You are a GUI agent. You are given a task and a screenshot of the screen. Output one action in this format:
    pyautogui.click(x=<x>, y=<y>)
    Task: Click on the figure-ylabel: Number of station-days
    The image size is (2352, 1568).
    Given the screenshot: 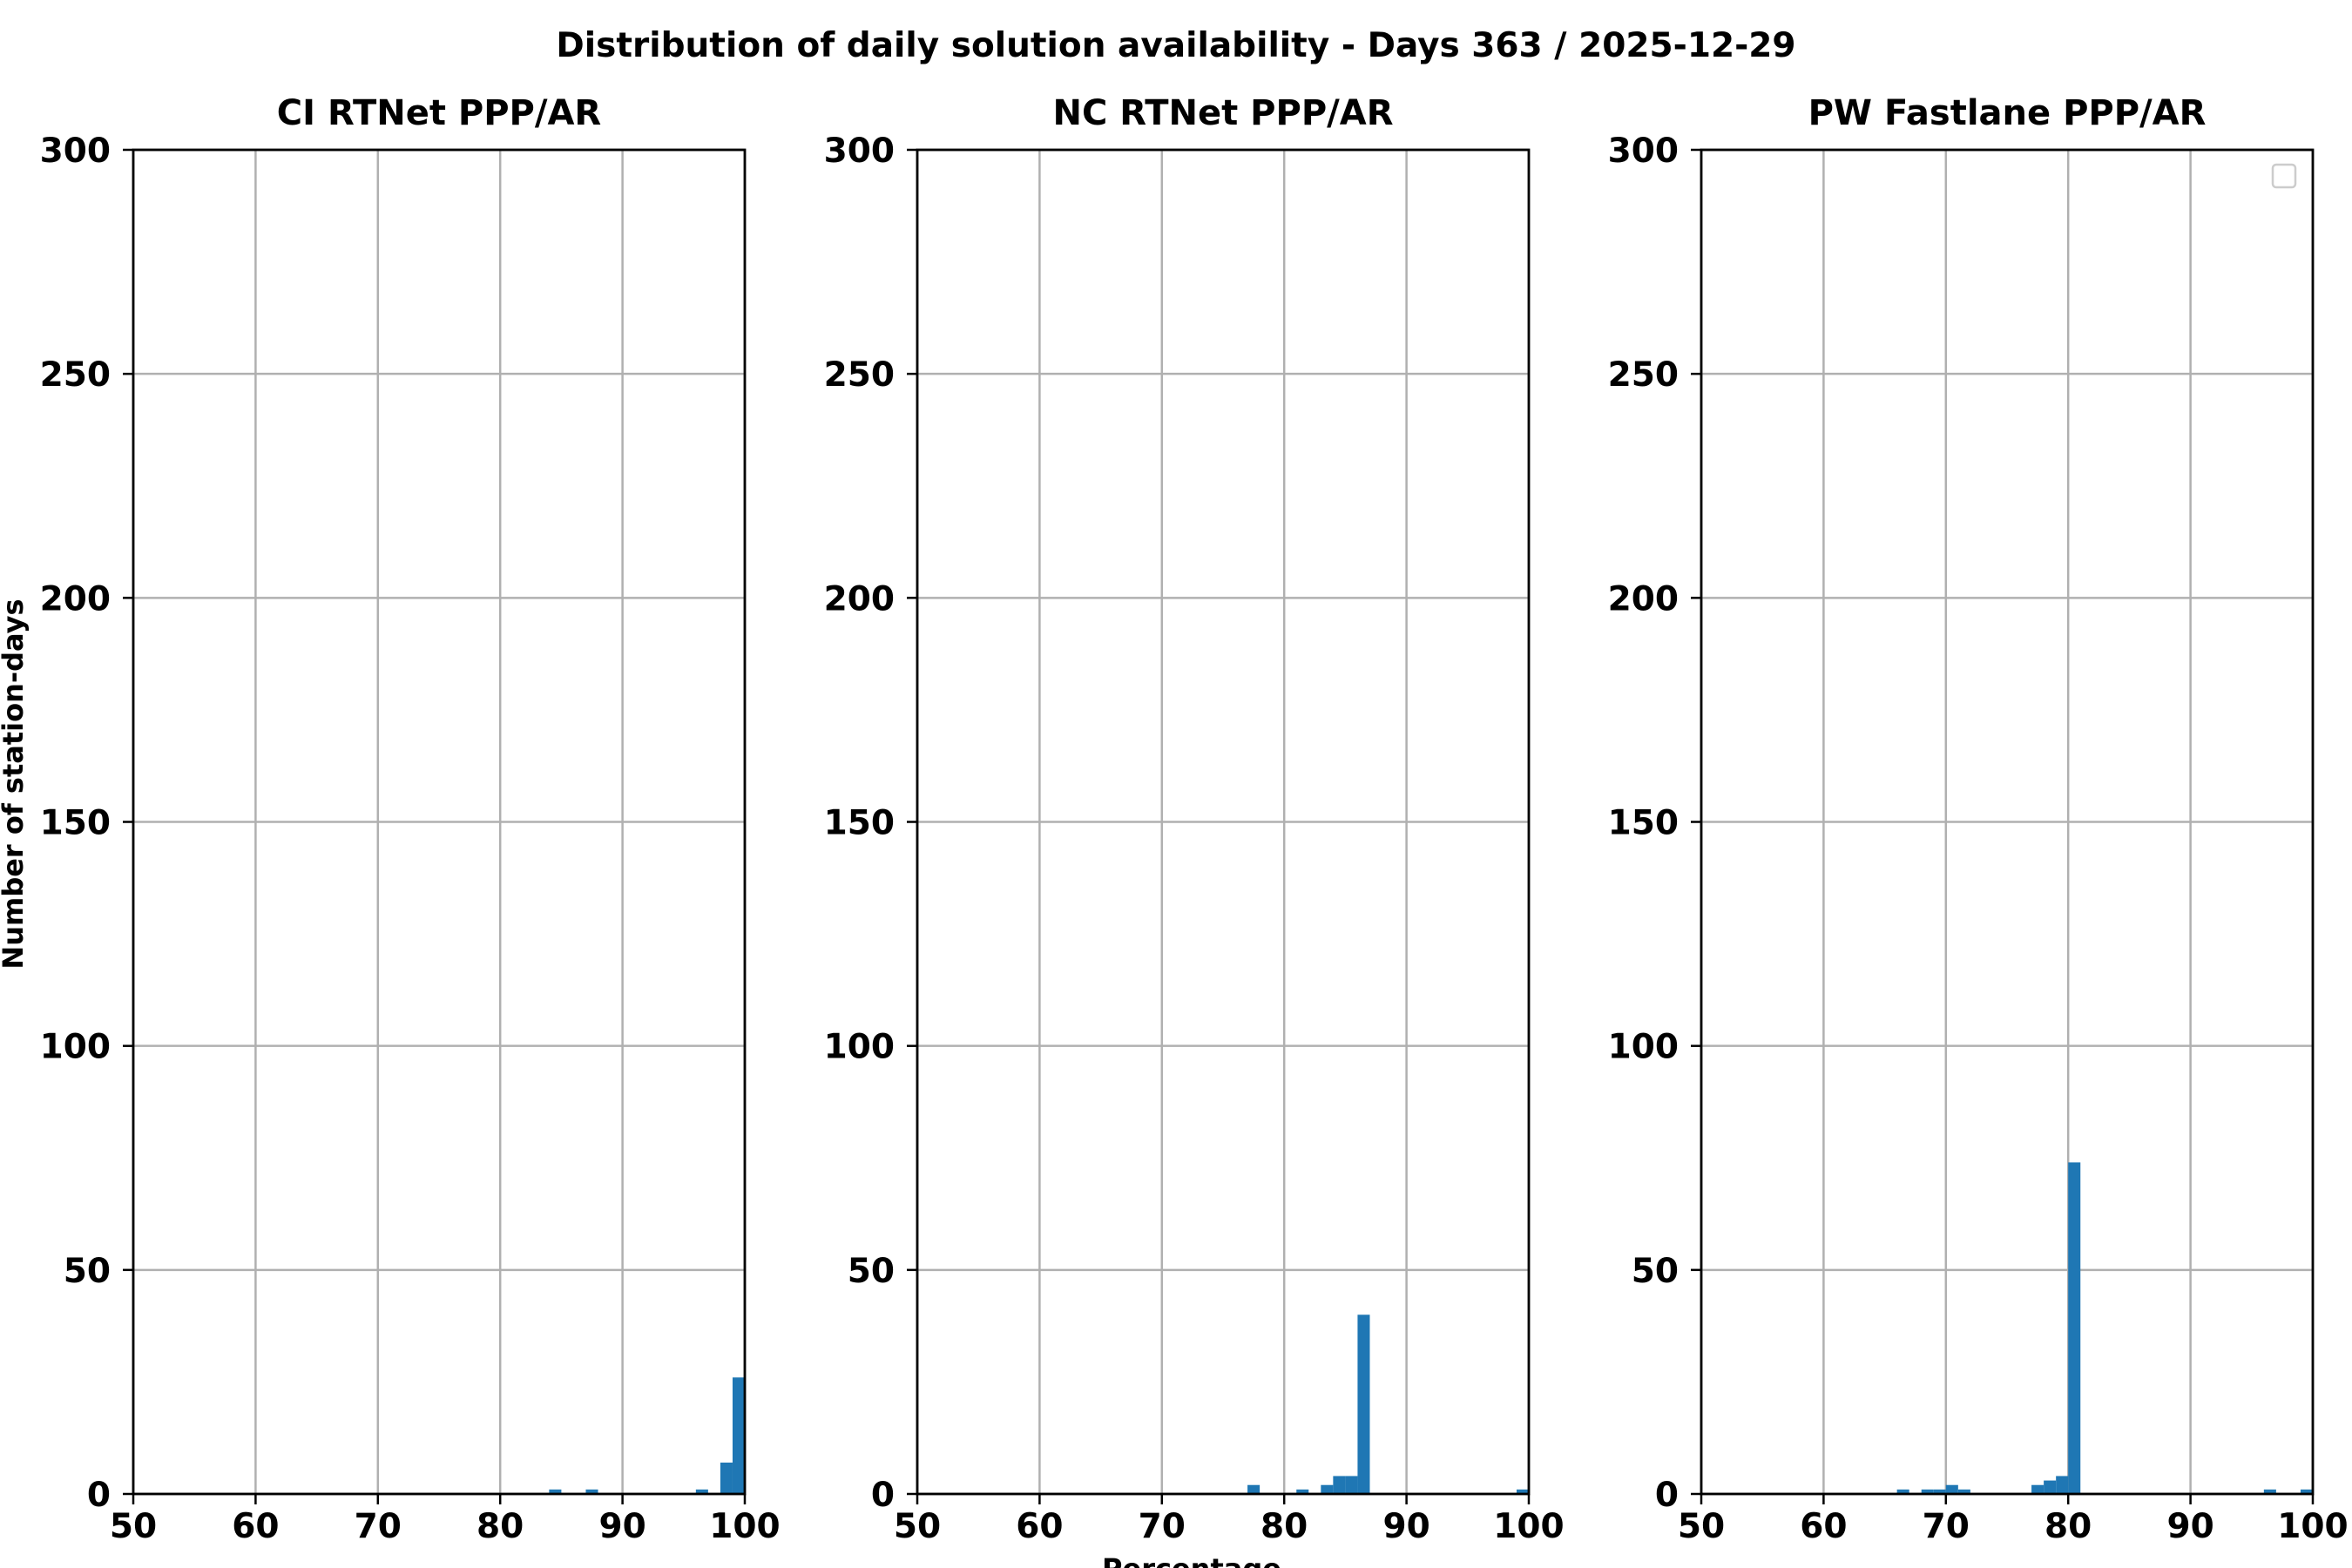 What is the action you would take?
    pyautogui.click(x=15, y=783)
    